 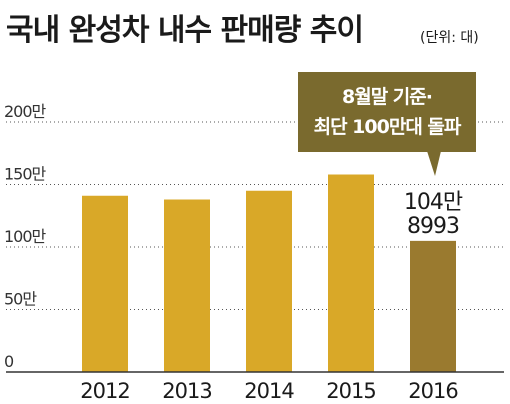 What do you see at coordinates (20, 299) in the screenshot?
I see `y-tick-label: 50만` at bounding box center [20, 299].